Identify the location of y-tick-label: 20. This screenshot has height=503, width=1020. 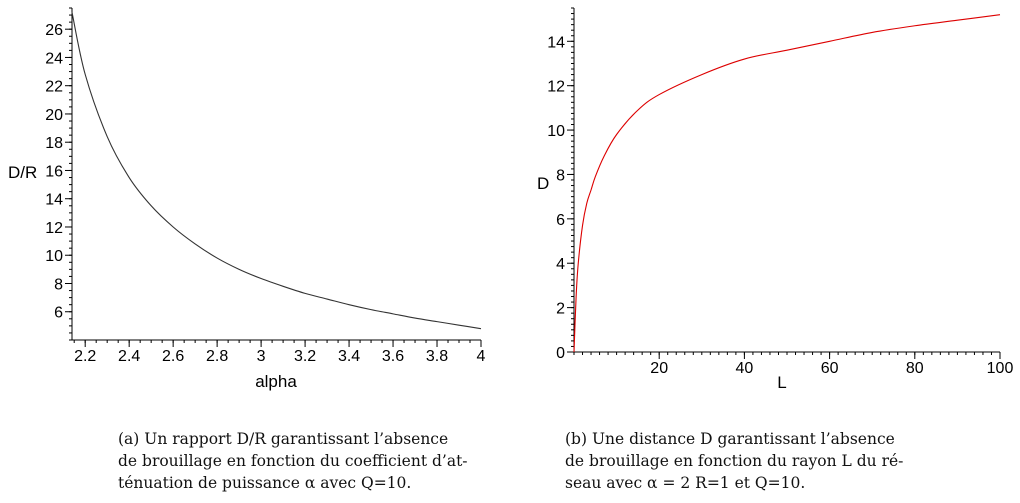
(54, 115).